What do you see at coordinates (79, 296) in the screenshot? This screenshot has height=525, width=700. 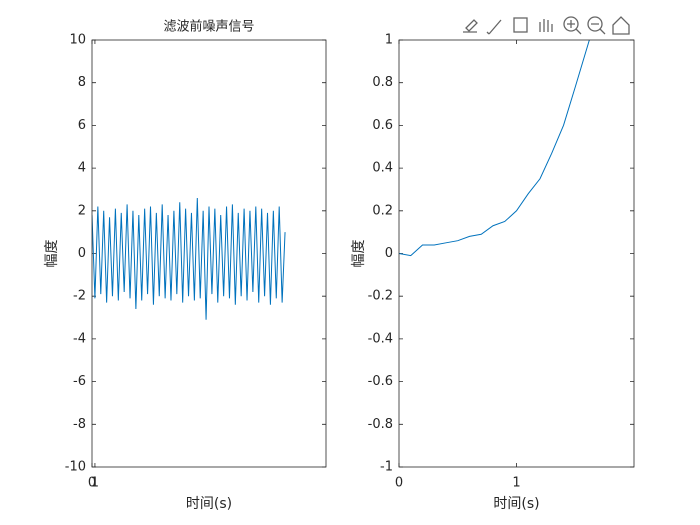 I see `y-tick-label: -2` at bounding box center [79, 296].